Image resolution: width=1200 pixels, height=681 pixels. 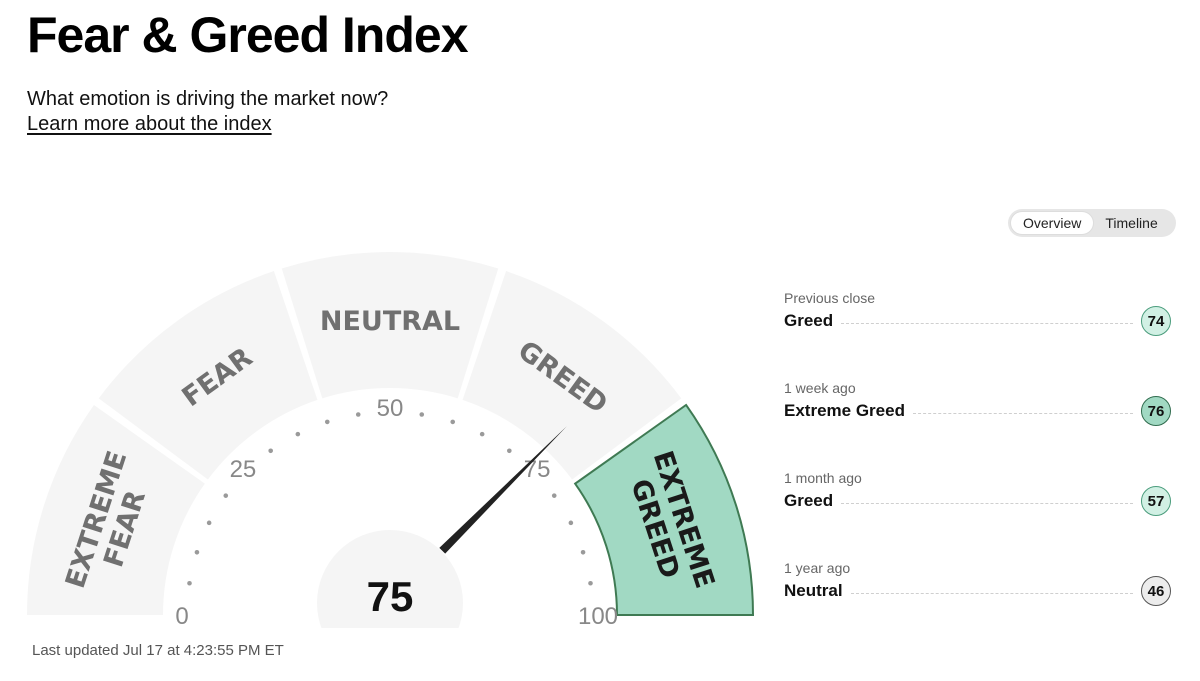 What do you see at coordinates (669, 524) in the screenshot?
I see `segment-label-extreme-greed: EXTREMEGREED` at bounding box center [669, 524].